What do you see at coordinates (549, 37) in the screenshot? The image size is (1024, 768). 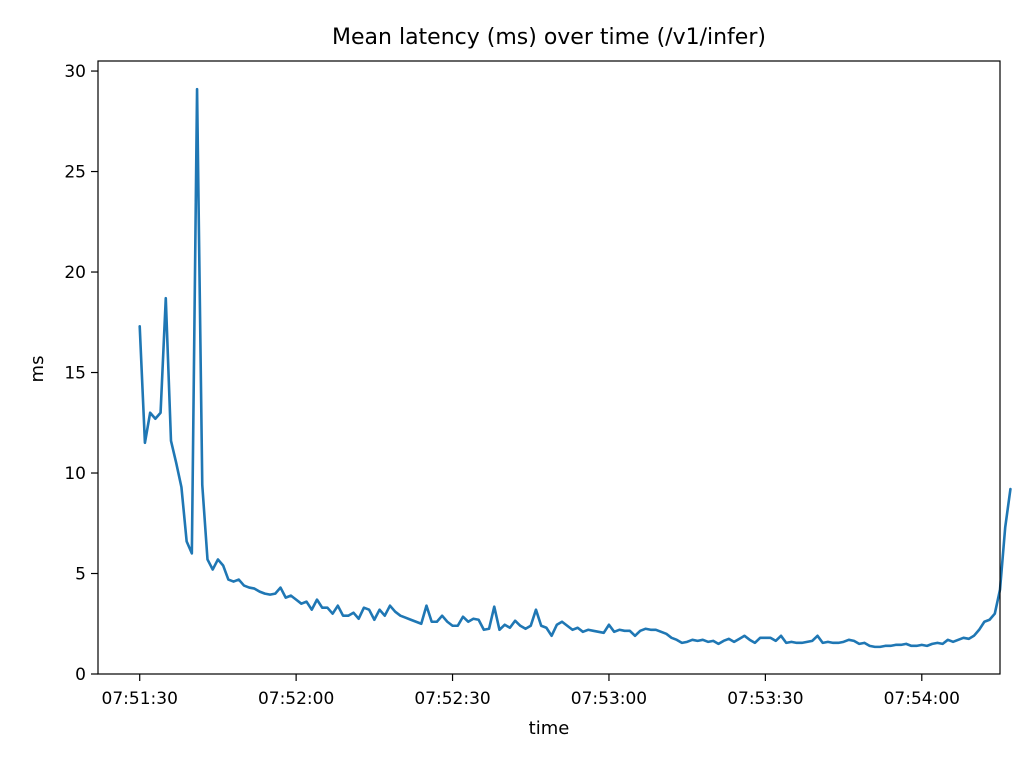 I see `chart-title: Mean latency (ms) over time (/v1/infer)` at bounding box center [549, 37].